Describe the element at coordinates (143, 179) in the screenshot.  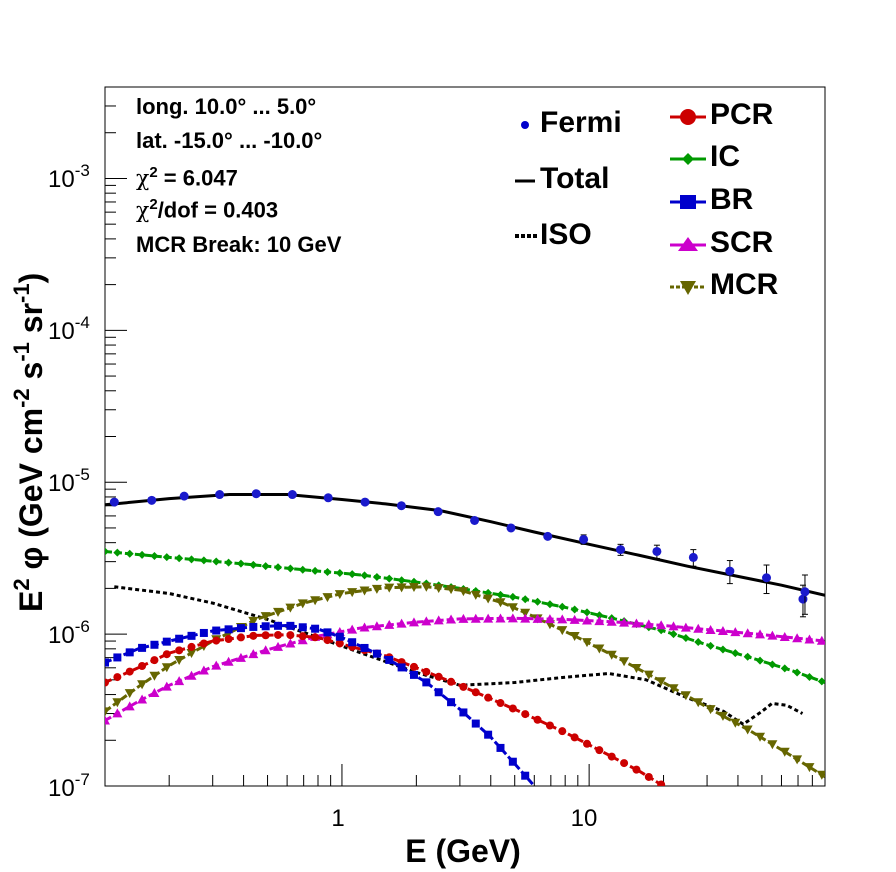
I see `chi-symbol: χ` at that location.